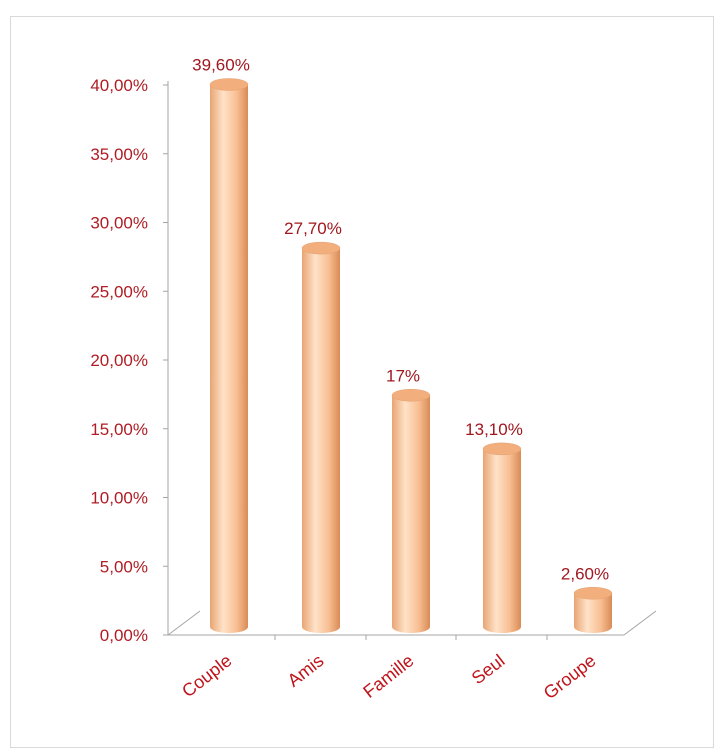 Image resolution: width=719 pixels, height=752 pixels. Describe the element at coordinates (119, 498) in the screenshot. I see `y-tick-label: 10,00%` at that location.